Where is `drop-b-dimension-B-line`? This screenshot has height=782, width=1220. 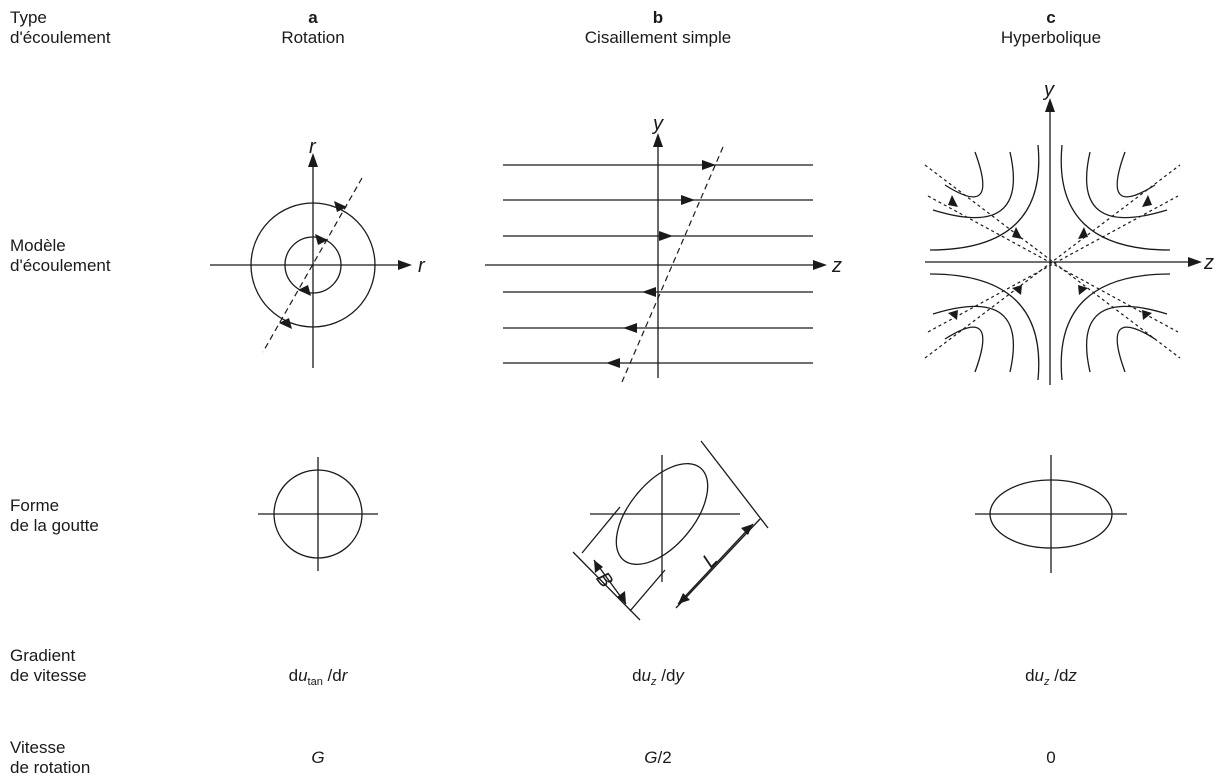
drop-b-dimension-B-line is located at coordinates (606, 586).